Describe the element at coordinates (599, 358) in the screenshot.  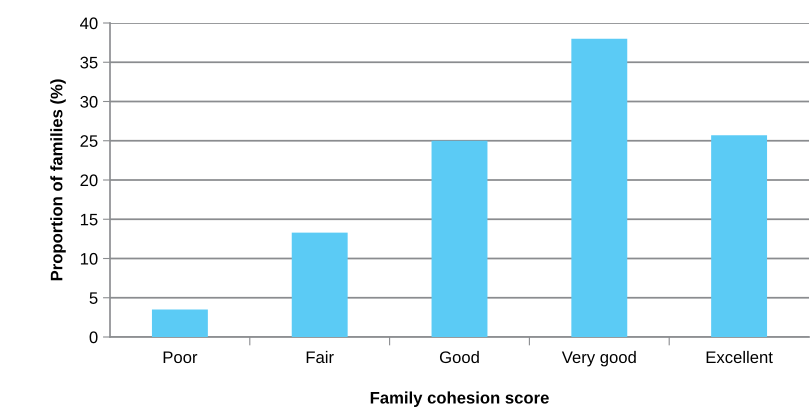
I see `x-tick-label: Very good` at that location.